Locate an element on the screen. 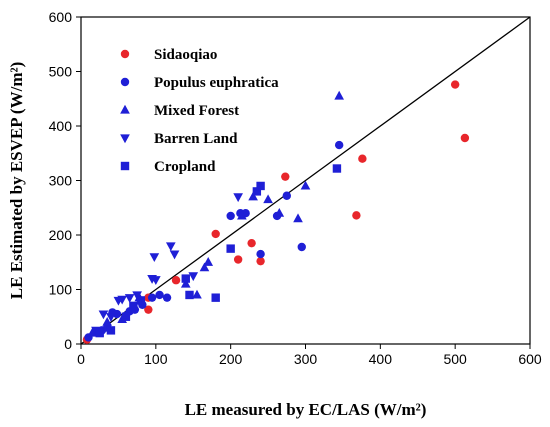 Image resolution: width=550 pixels, height=427 pixels. y-axis-title: LE Estimated by ESVEP (W/m²) is located at coordinates (16, 180).